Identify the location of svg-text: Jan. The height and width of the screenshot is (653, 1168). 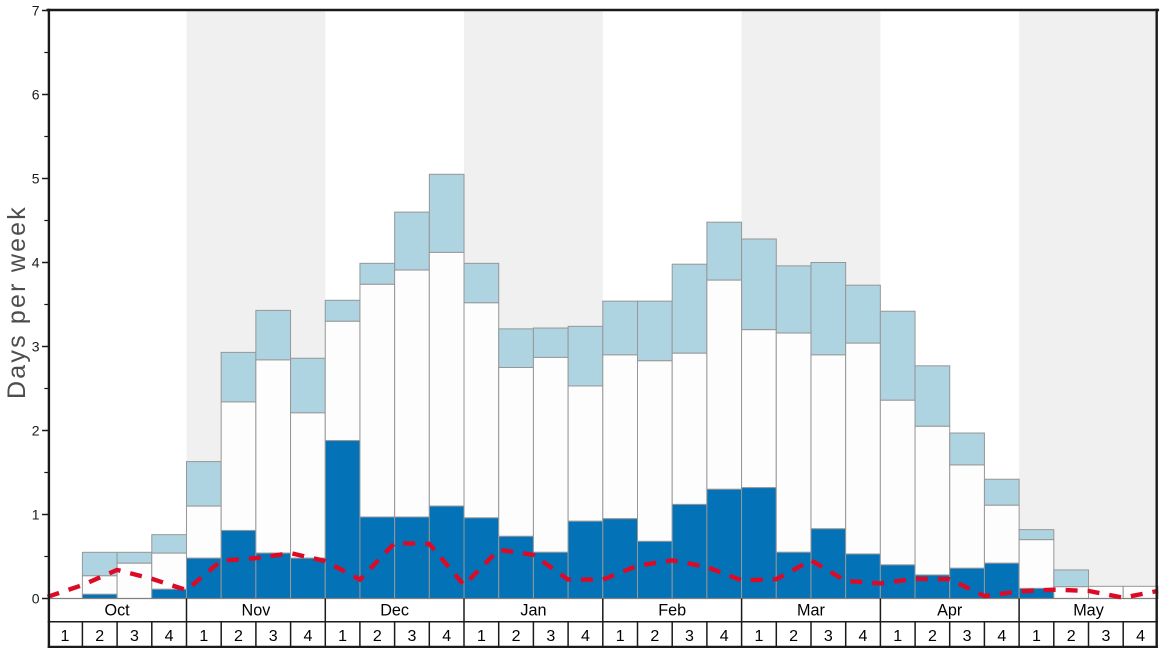
(533, 610).